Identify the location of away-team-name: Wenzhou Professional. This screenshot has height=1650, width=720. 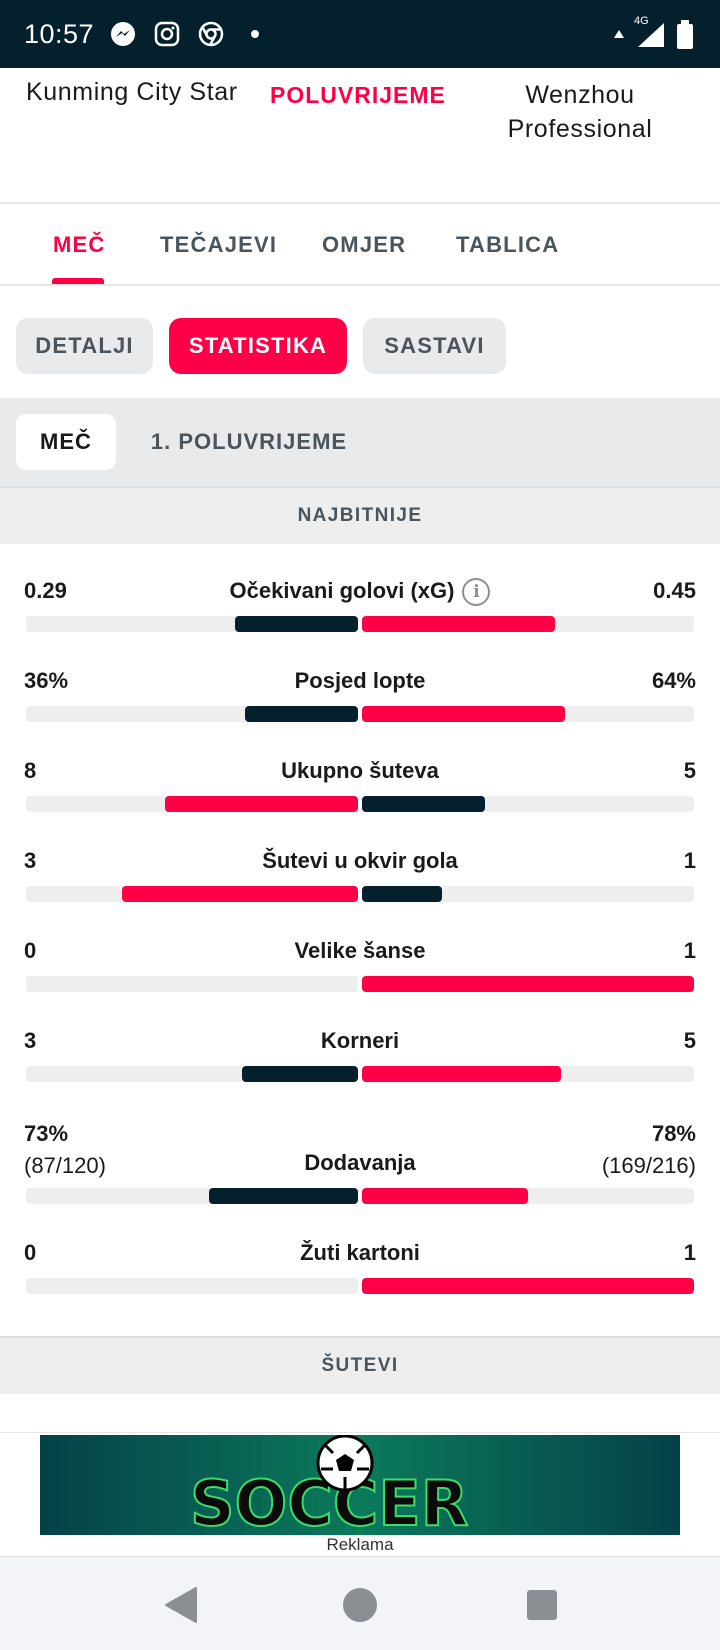
(580, 112).